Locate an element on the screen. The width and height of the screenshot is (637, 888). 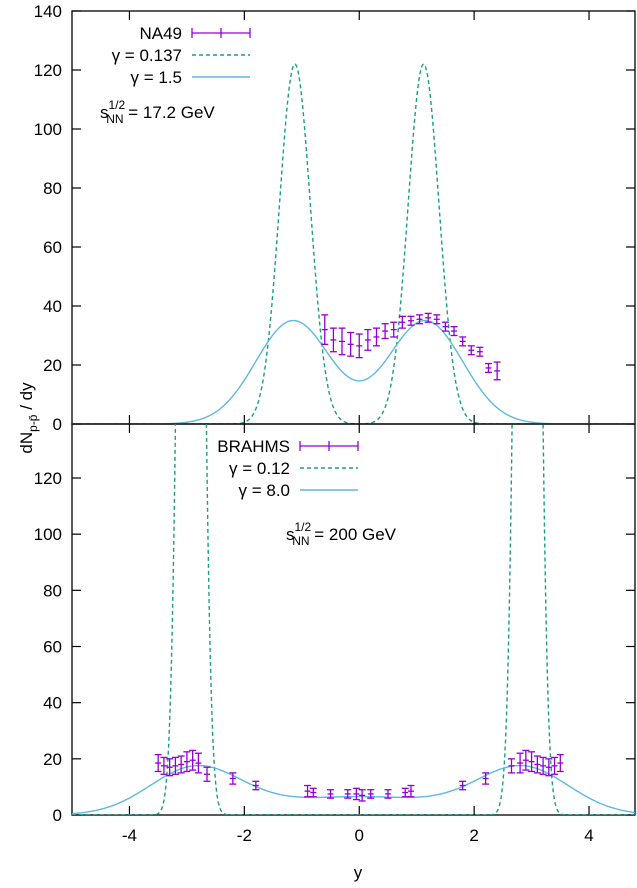
x-tick-label: -4 is located at coordinates (129, 835).